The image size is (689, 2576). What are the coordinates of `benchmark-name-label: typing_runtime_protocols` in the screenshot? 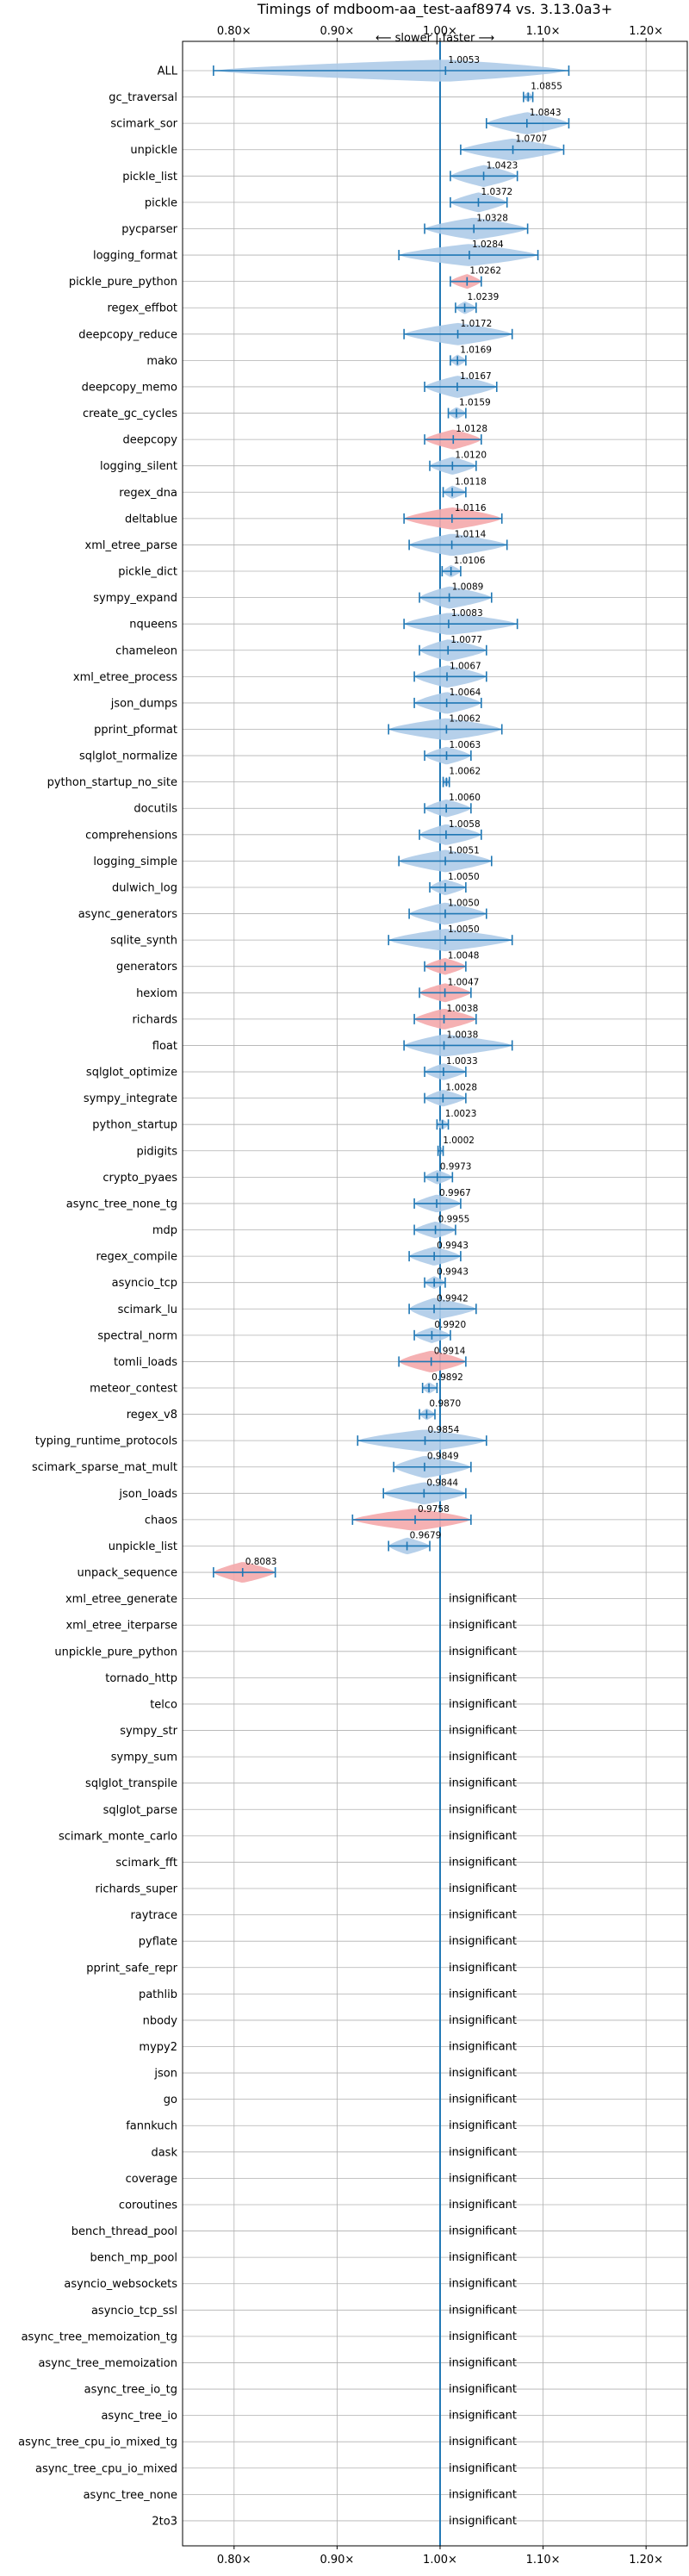 It's located at (106, 1441).